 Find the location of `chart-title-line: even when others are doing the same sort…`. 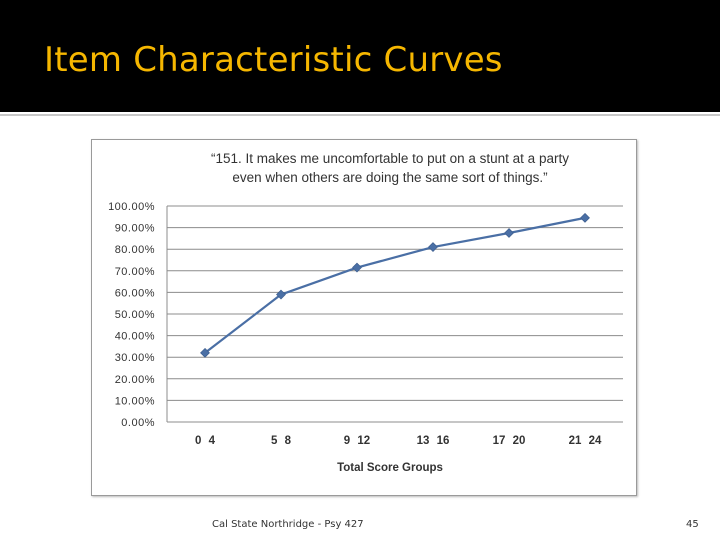

chart-title-line: even when others are doing the same sort… is located at coordinates (389, 177).